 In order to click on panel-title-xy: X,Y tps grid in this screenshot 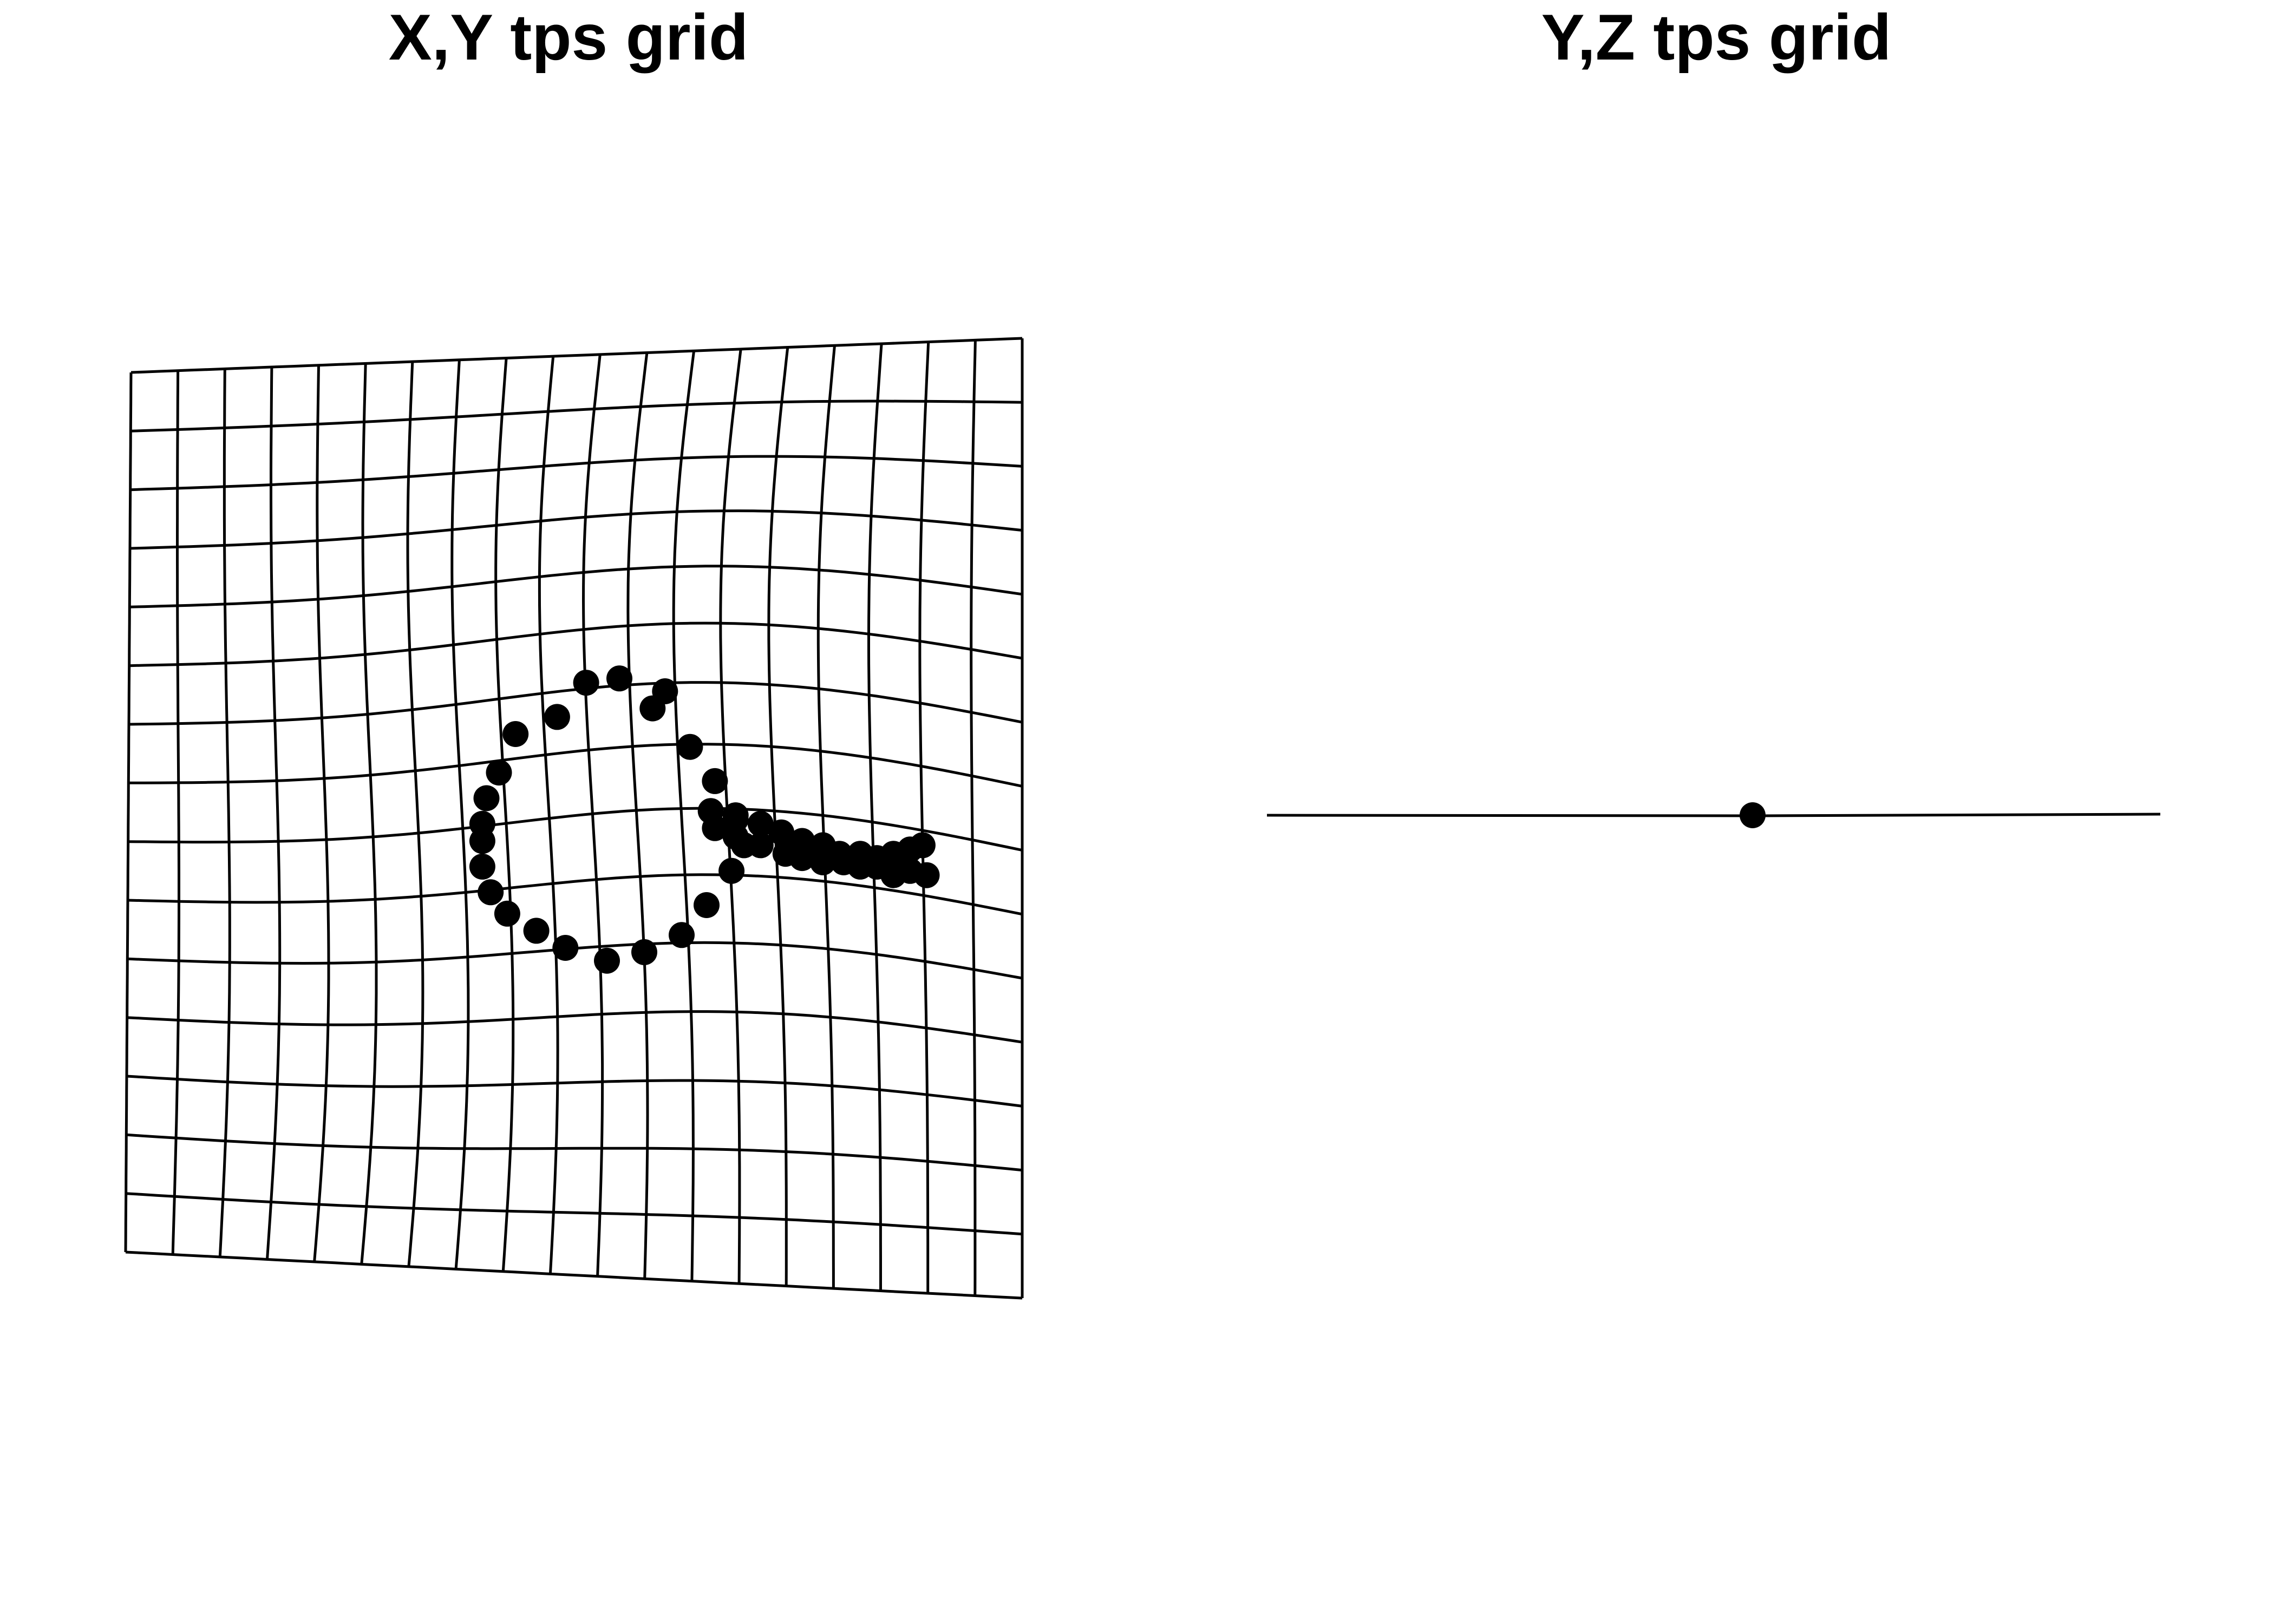, I will do `click(568, 38)`.